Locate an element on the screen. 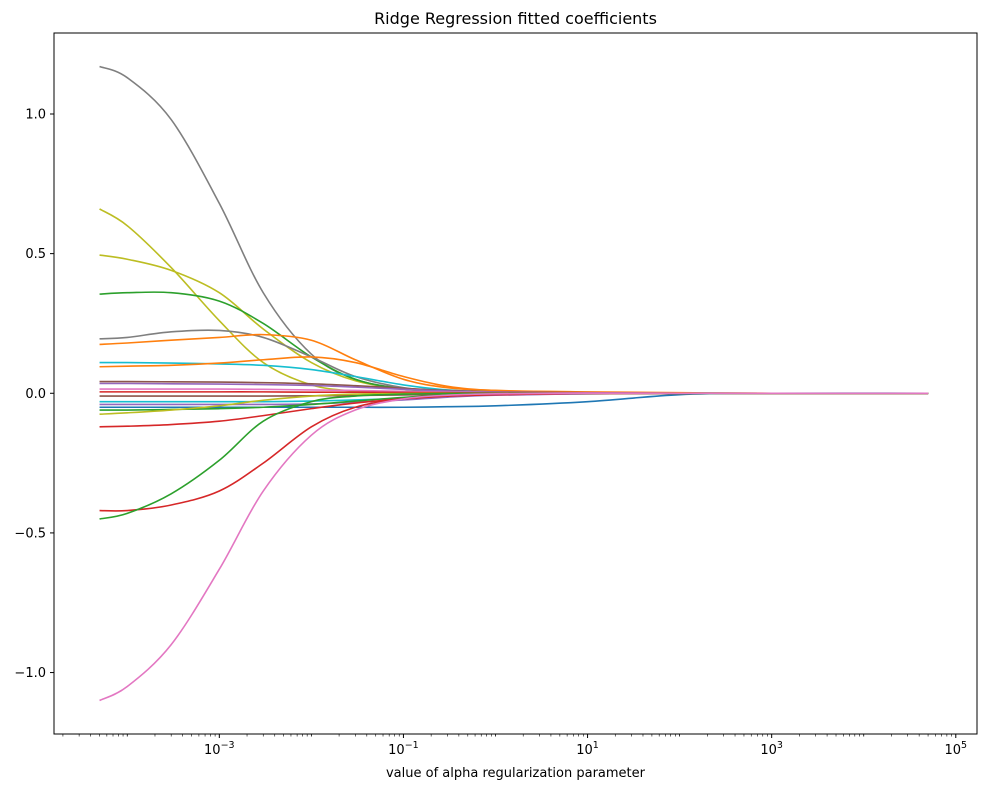 The image size is (989, 790). x-axis: 10⁻³ 10⁻¹ 10¹ 10³ 10⁵ is located at coordinates (514, 746).